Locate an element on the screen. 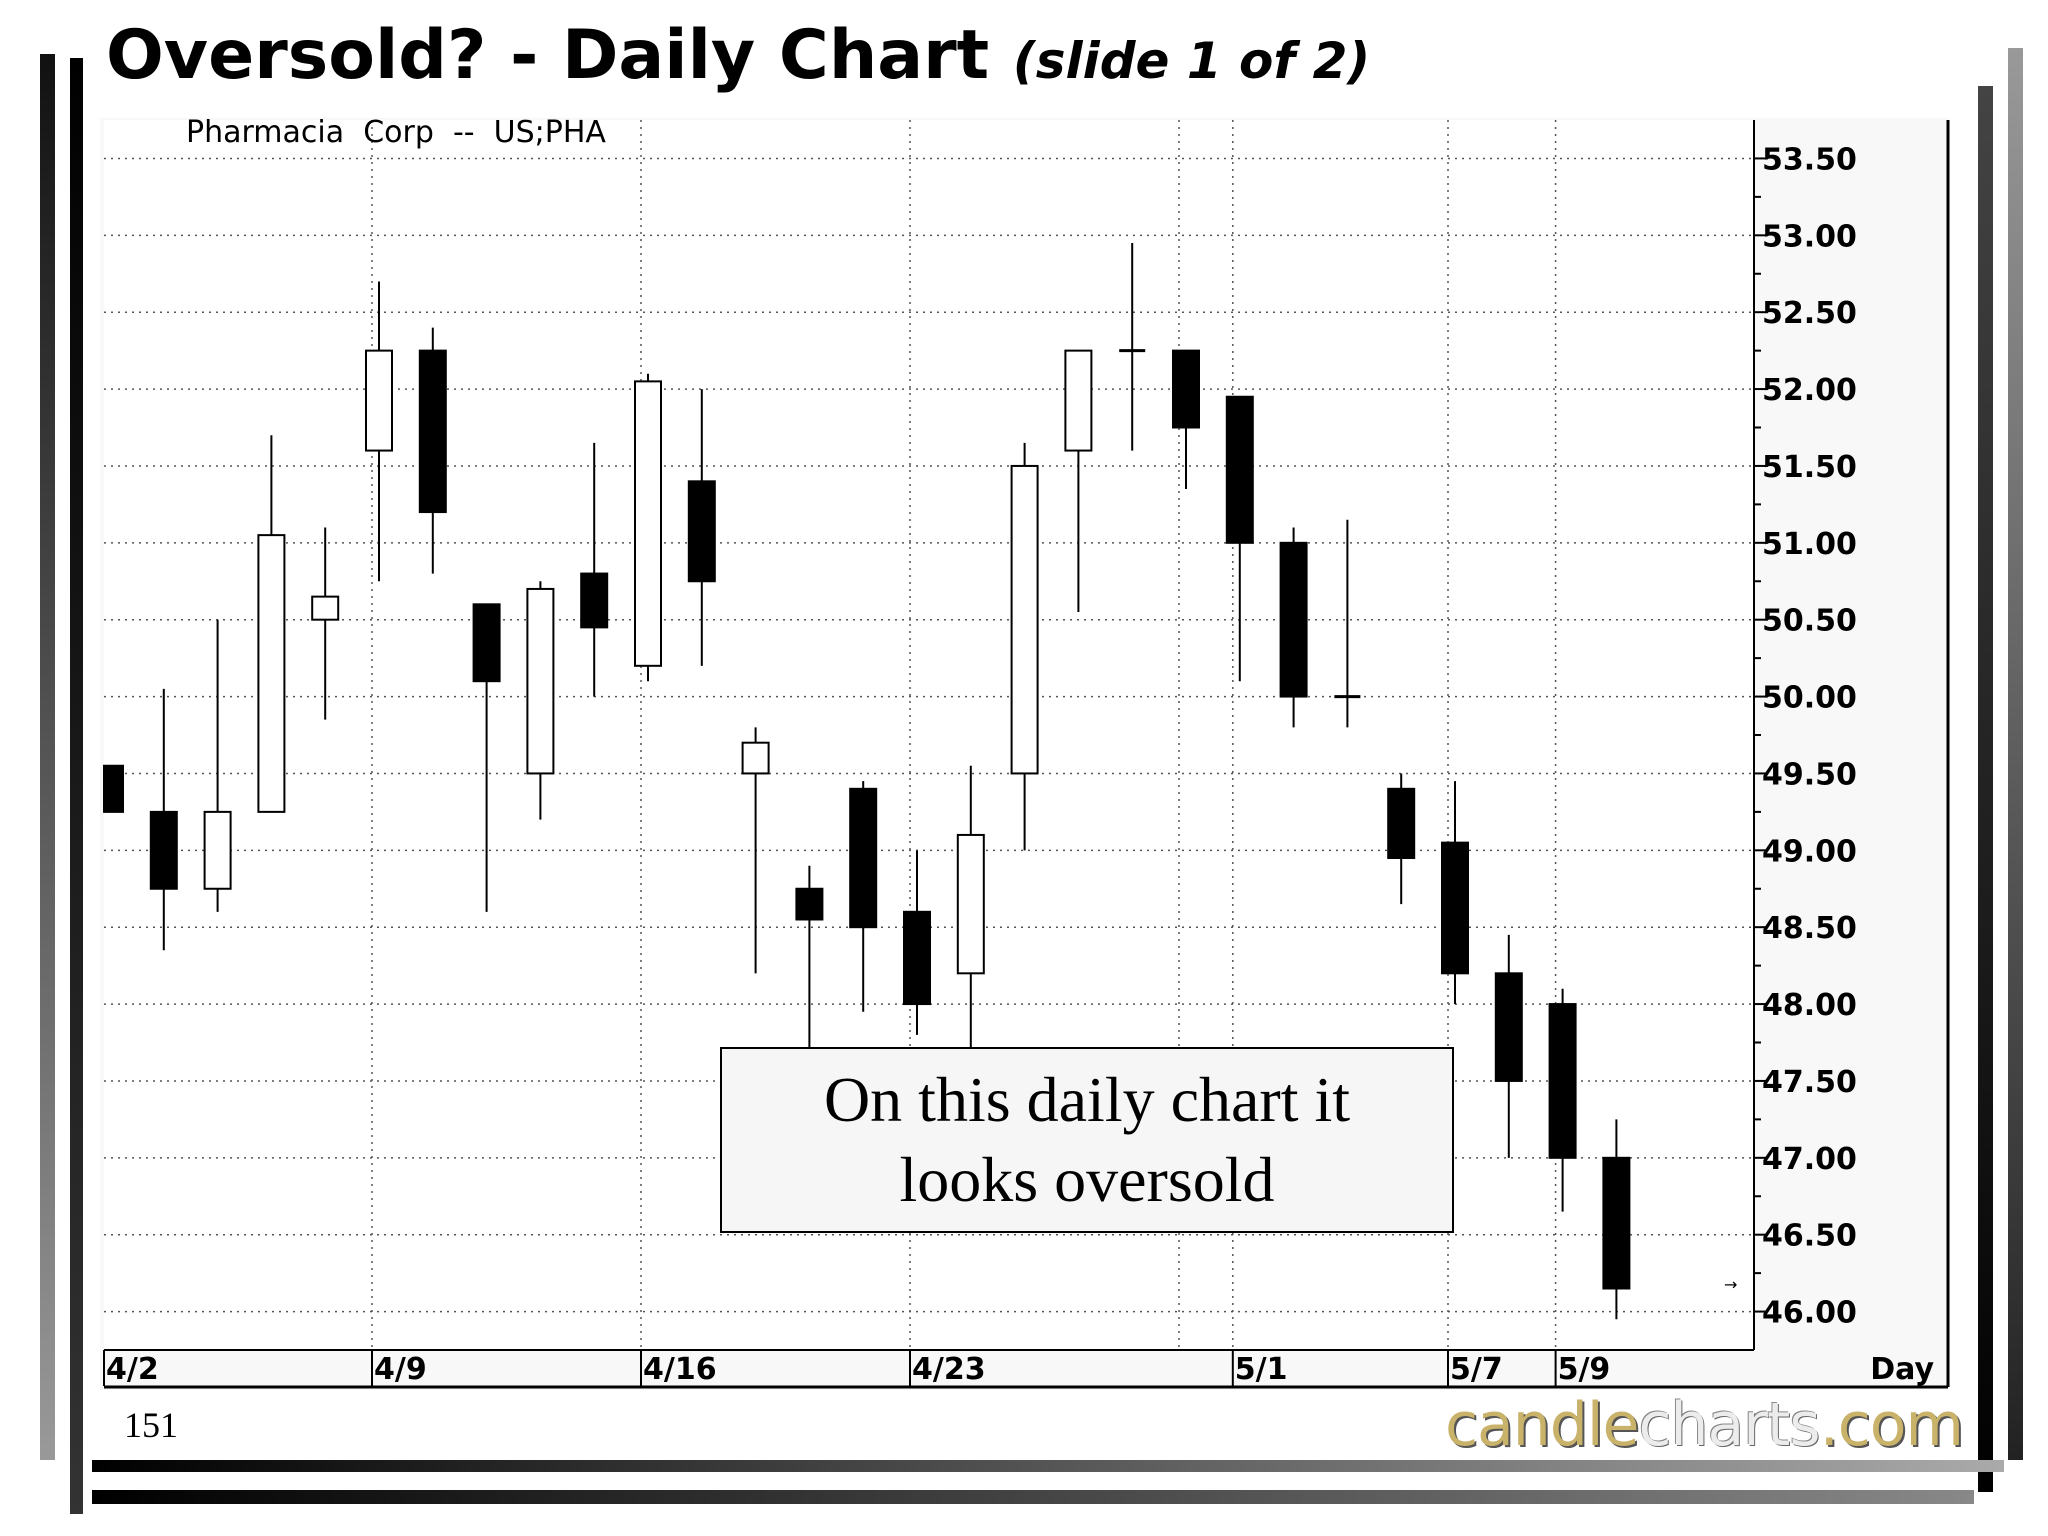 The width and height of the screenshot is (2048, 1536). x-tick-label: 4/2 is located at coordinates (132, 1369).